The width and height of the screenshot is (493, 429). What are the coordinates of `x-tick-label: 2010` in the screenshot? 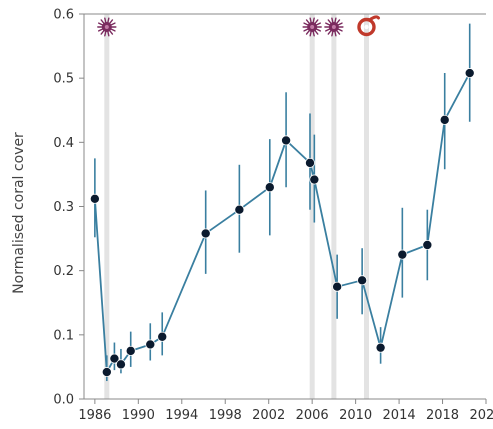 It's located at (355, 415).